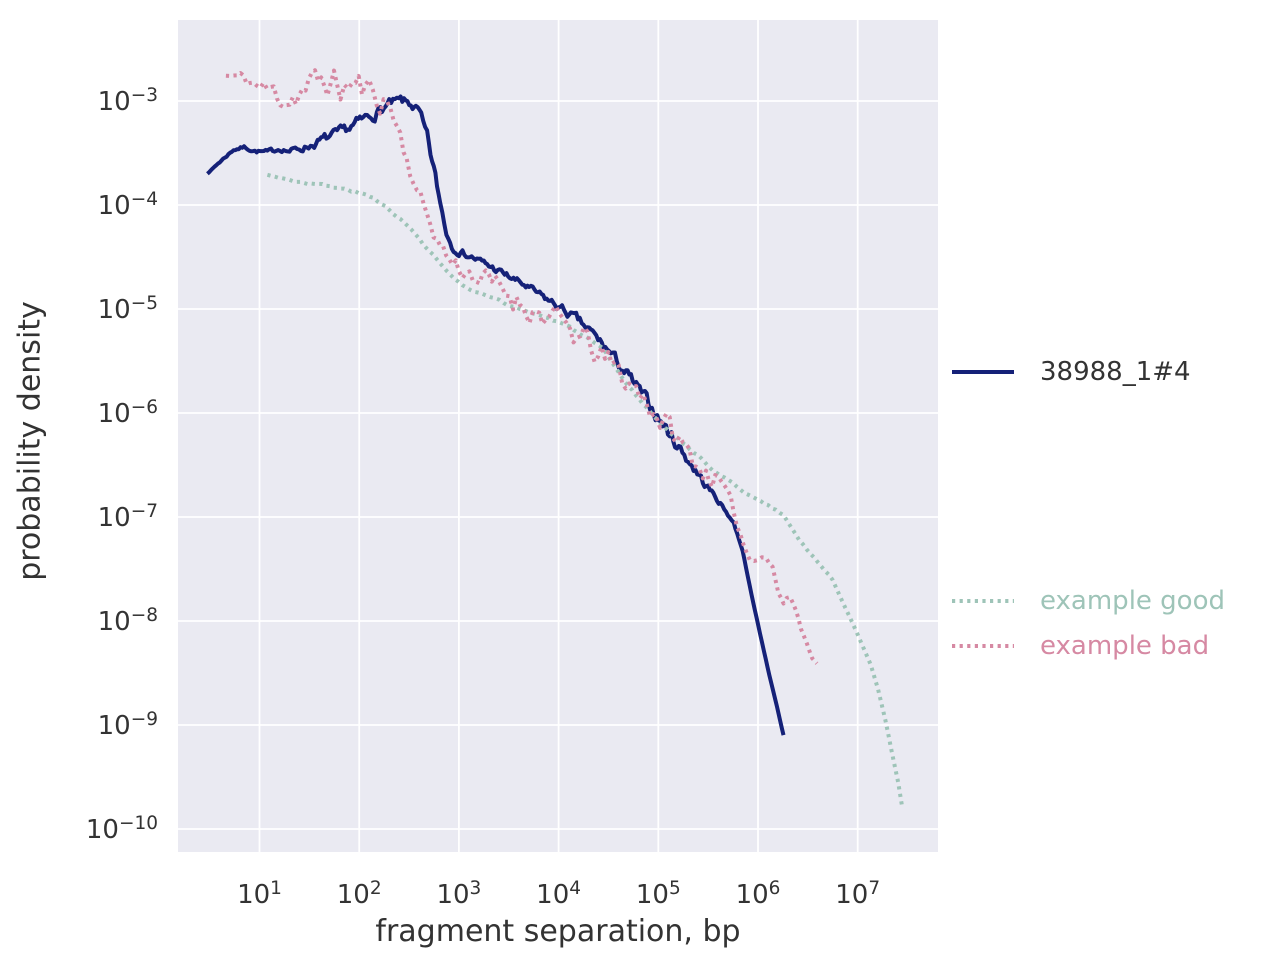 Image resolution: width=1283 pixels, height=976 pixels. Describe the element at coordinates (558, 894) in the screenshot. I see `x-tick-label: 104` at that location.